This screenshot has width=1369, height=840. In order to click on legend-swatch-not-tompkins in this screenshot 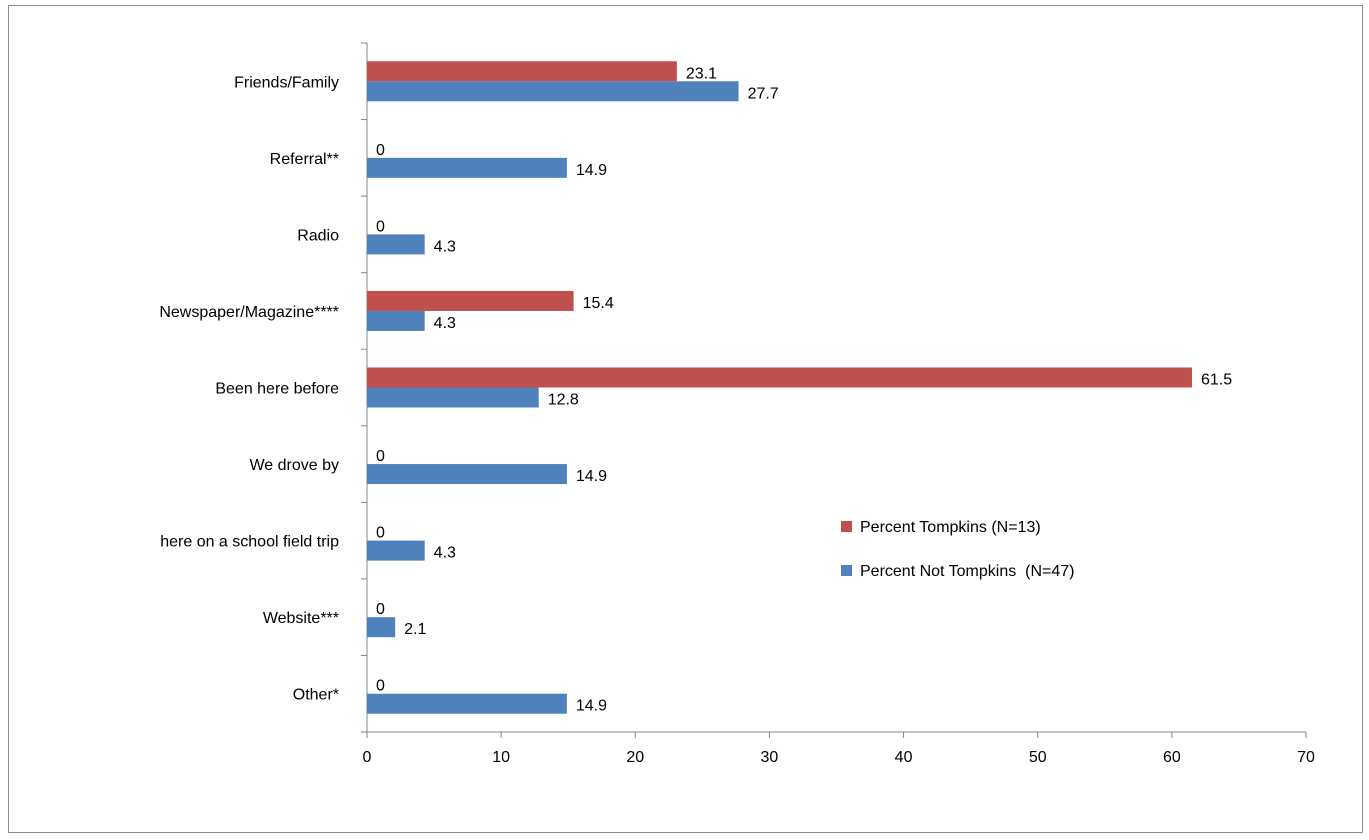, I will do `click(846, 570)`.